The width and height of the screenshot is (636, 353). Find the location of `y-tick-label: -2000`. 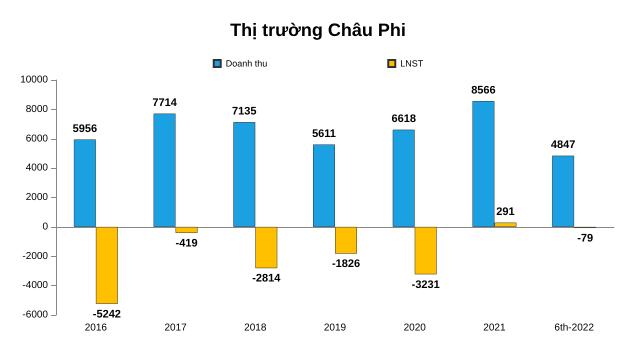

y-tick-label: -2000 is located at coordinates (35, 256).